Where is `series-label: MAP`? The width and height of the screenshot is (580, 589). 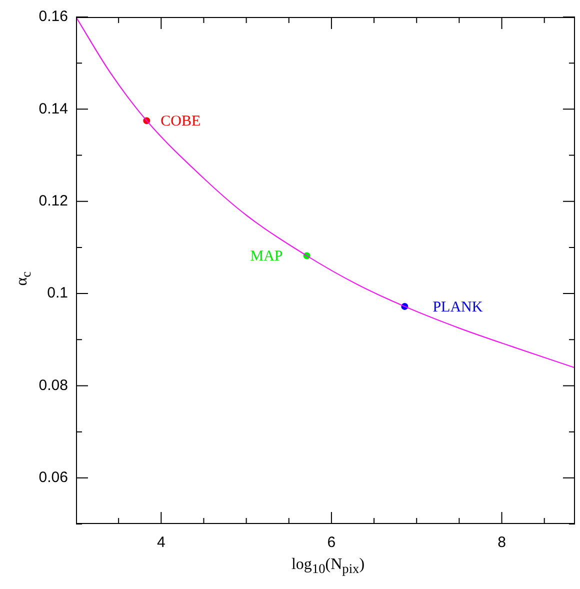 series-label: MAP is located at coordinates (266, 256).